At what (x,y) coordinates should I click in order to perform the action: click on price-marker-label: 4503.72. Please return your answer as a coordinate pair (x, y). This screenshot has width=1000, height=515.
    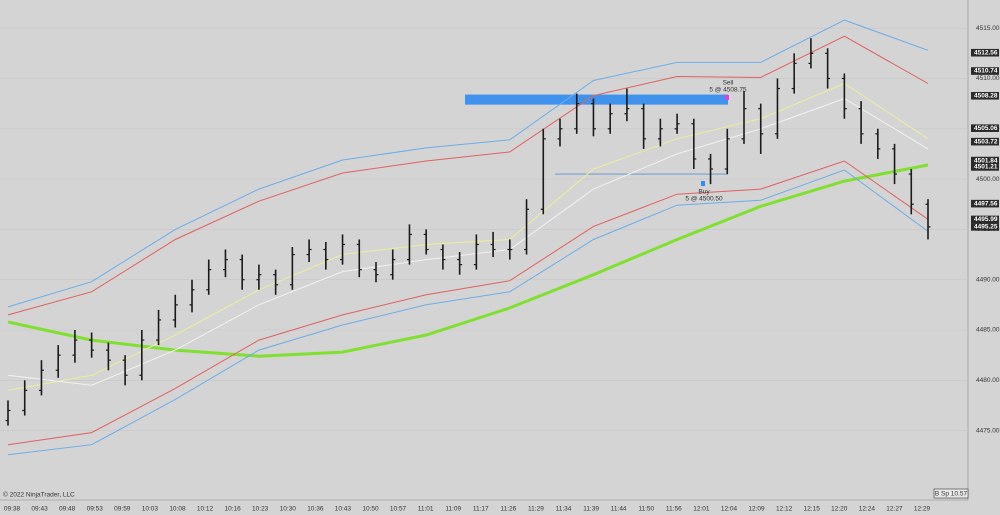
    Looking at the image, I should click on (986, 141).